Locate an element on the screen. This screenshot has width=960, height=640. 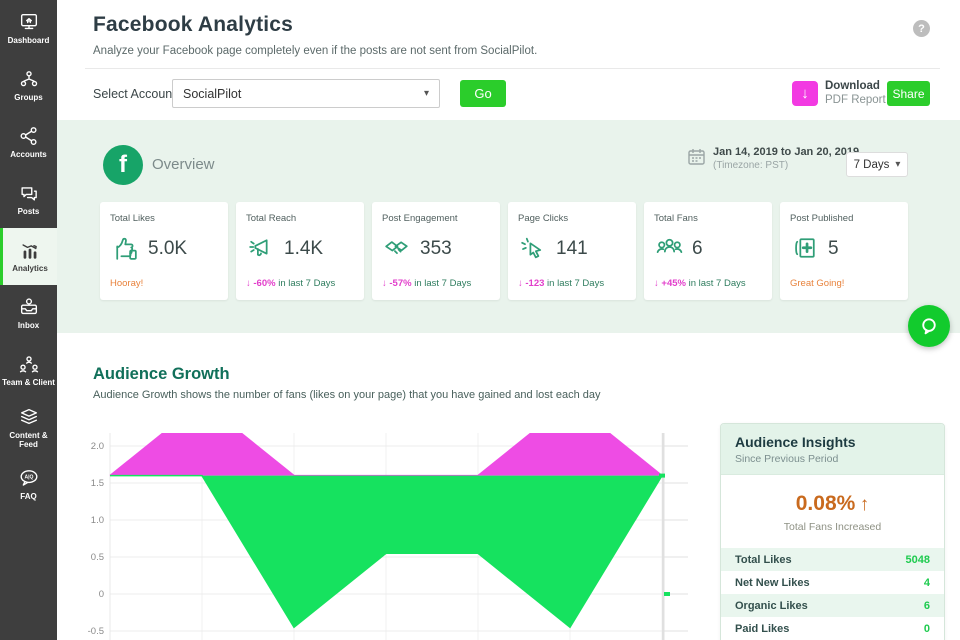
sidebar-item-groups: Groups is located at coordinates (28, 85).